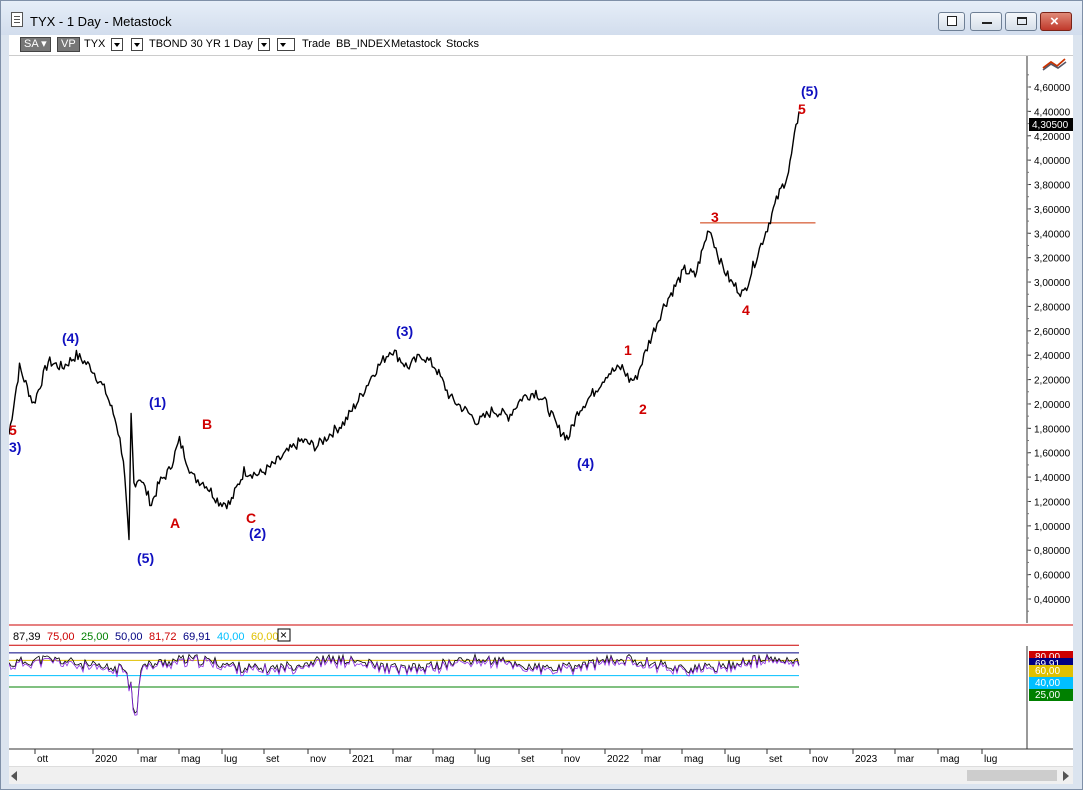 The width and height of the screenshot is (1083, 790). What do you see at coordinates (95, 44) in the screenshot?
I see `symbol-label: TYX` at bounding box center [95, 44].